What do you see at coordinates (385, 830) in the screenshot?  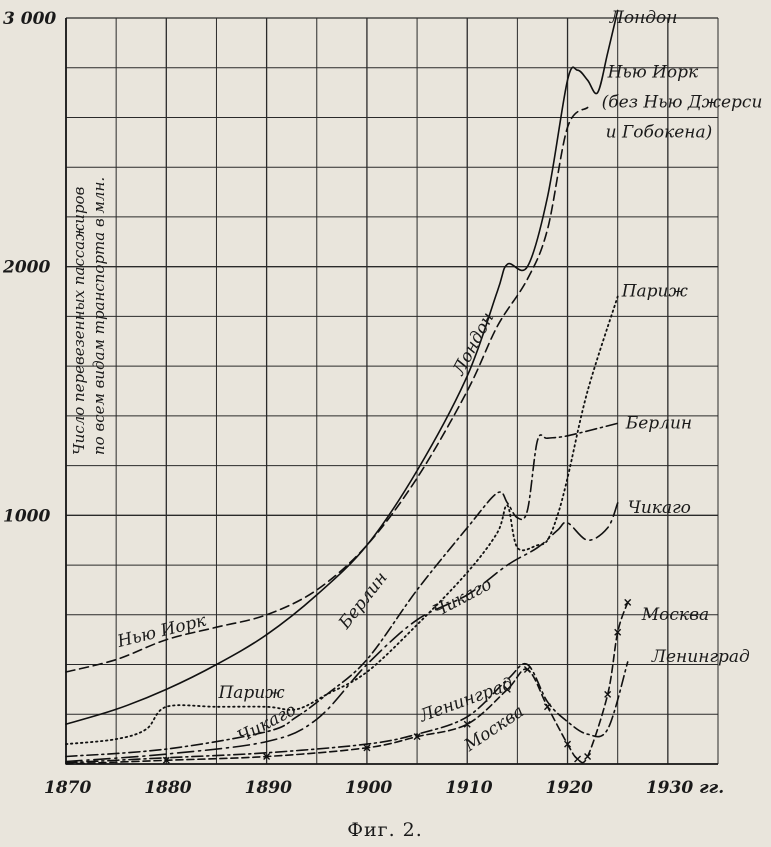 I see `figure-caption: Фиг. 2.` at bounding box center [385, 830].